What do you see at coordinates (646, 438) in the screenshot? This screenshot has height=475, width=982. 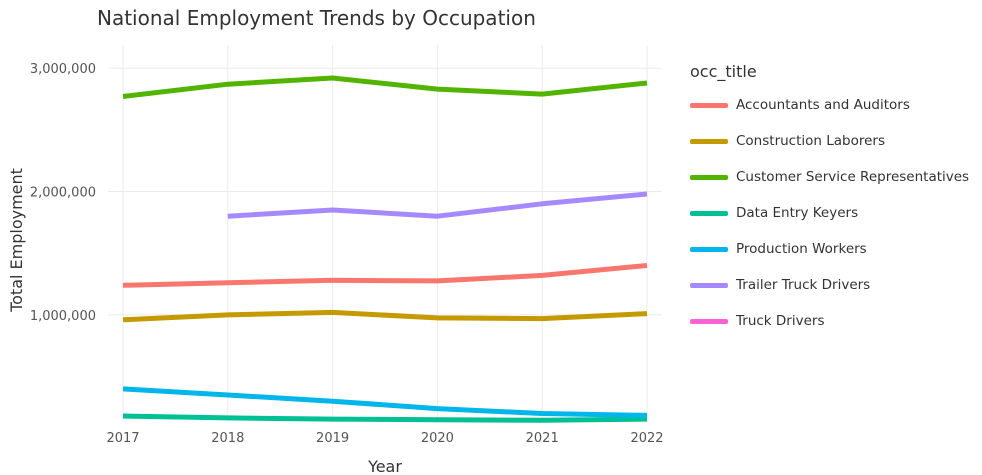 I see `x-tick-label: 2022` at bounding box center [646, 438].